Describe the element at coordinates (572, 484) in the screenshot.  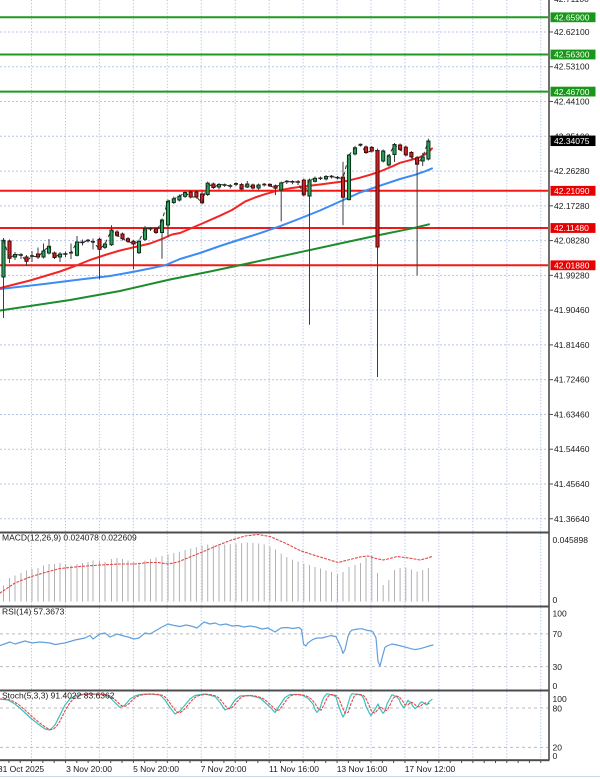
I see `svg-text: 41.45640` at that location.